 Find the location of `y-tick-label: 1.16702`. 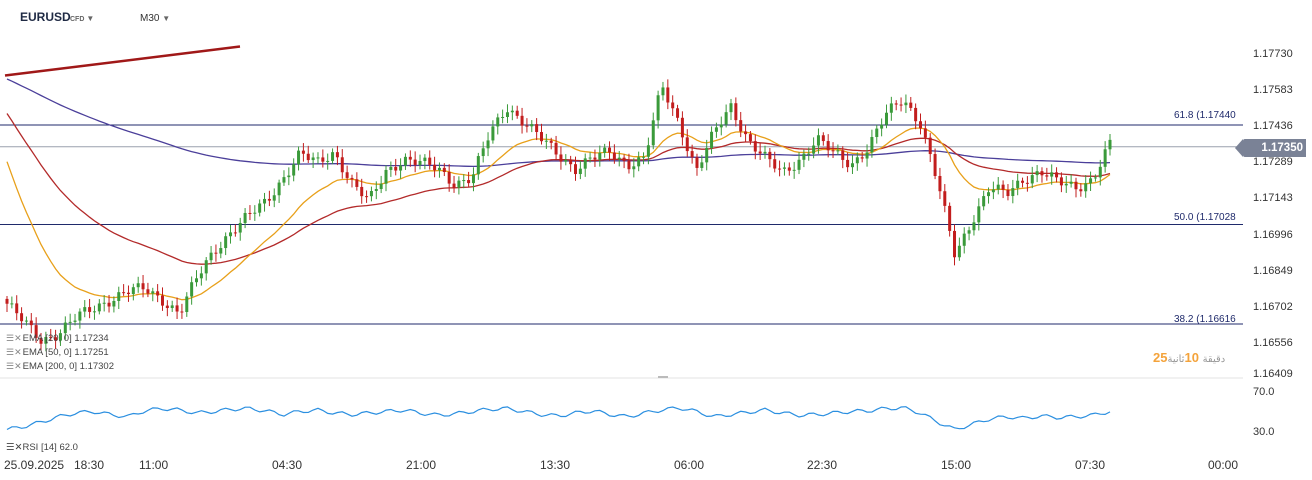

y-tick-label: 1.16702 is located at coordinates (1273, 307).